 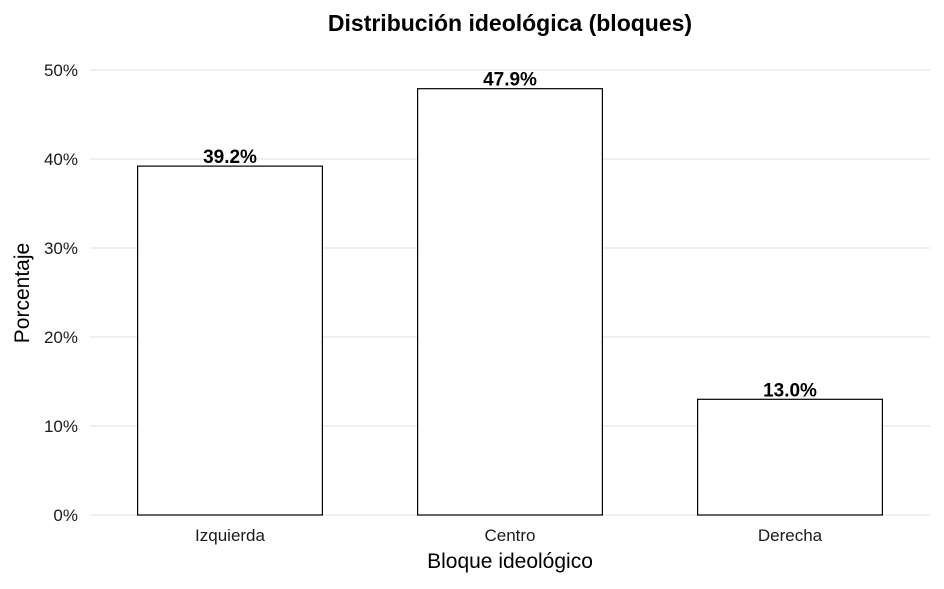 What do you see at coordinates (61, 248) in the screenshot?
I see `y-tick-label: 30%` at bounding box center [61, 248].